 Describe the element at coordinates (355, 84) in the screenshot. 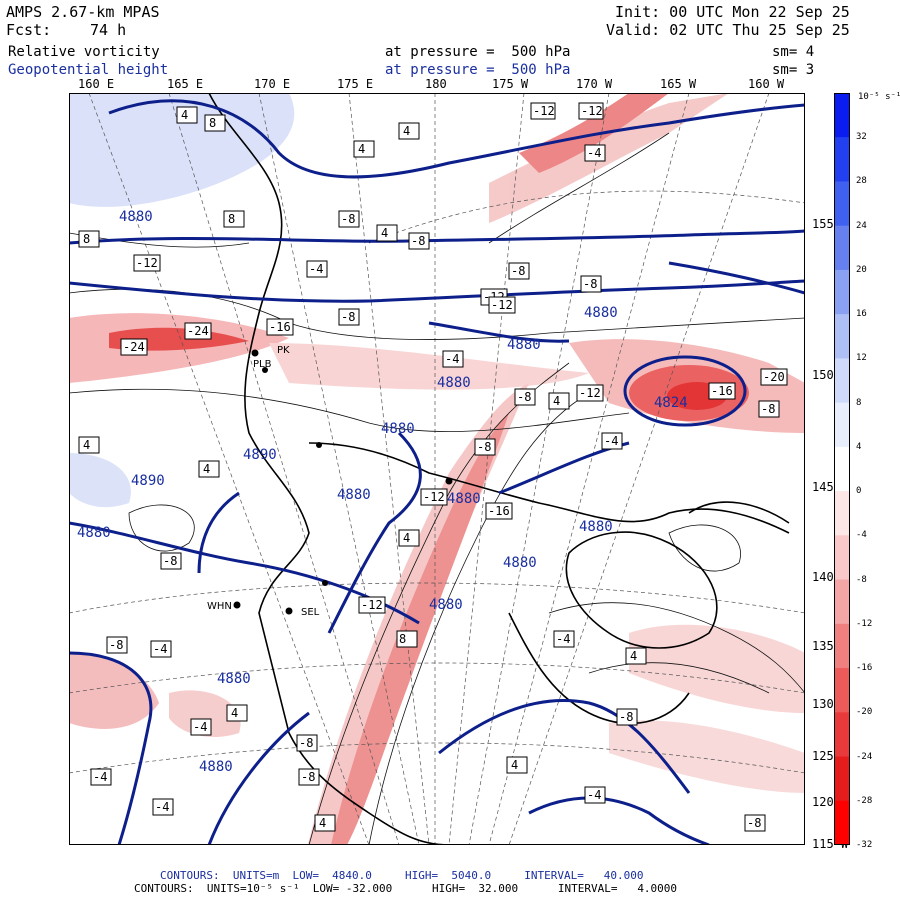

I see `lon-label: 175 E` at that location.